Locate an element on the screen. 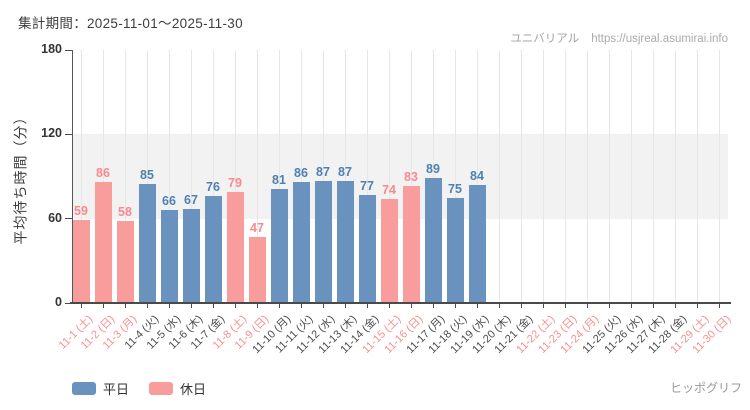 Image resolution: width=750 pixels, height=410 pixels. bar-11-8 (土) is located at coordinates (235, 247).